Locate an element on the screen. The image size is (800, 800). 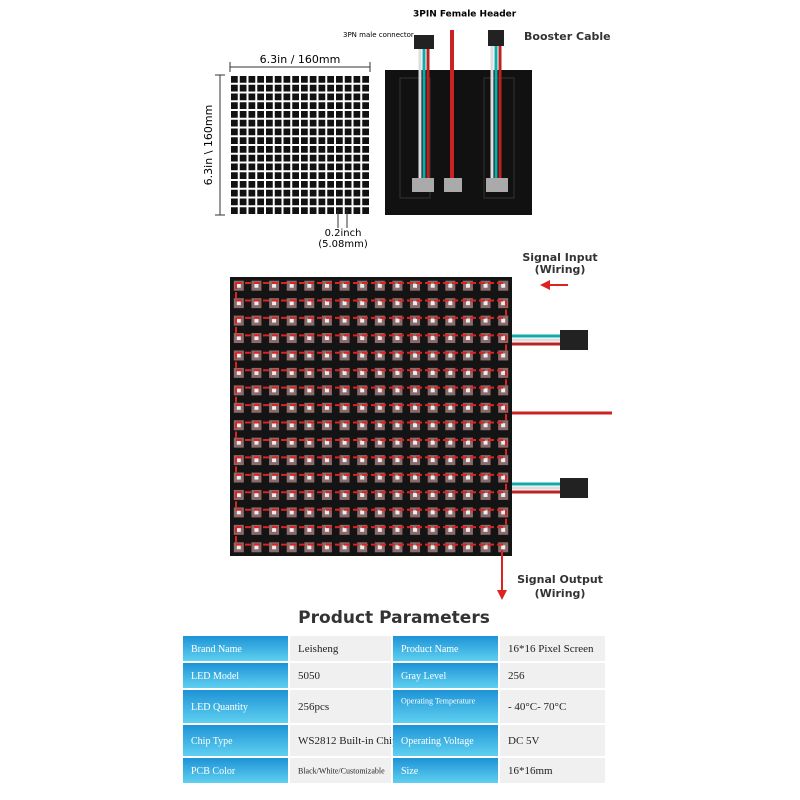
large-matrix is located at coordinates (371, 416).